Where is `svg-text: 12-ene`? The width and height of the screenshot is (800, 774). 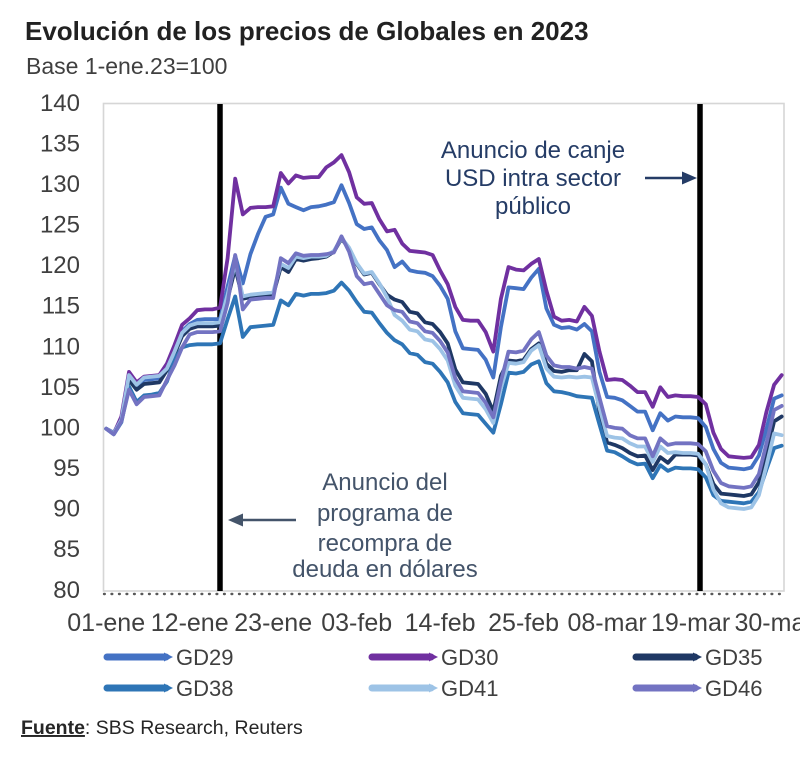 svg-text: 12-ene is located at coordinates (190, 623).